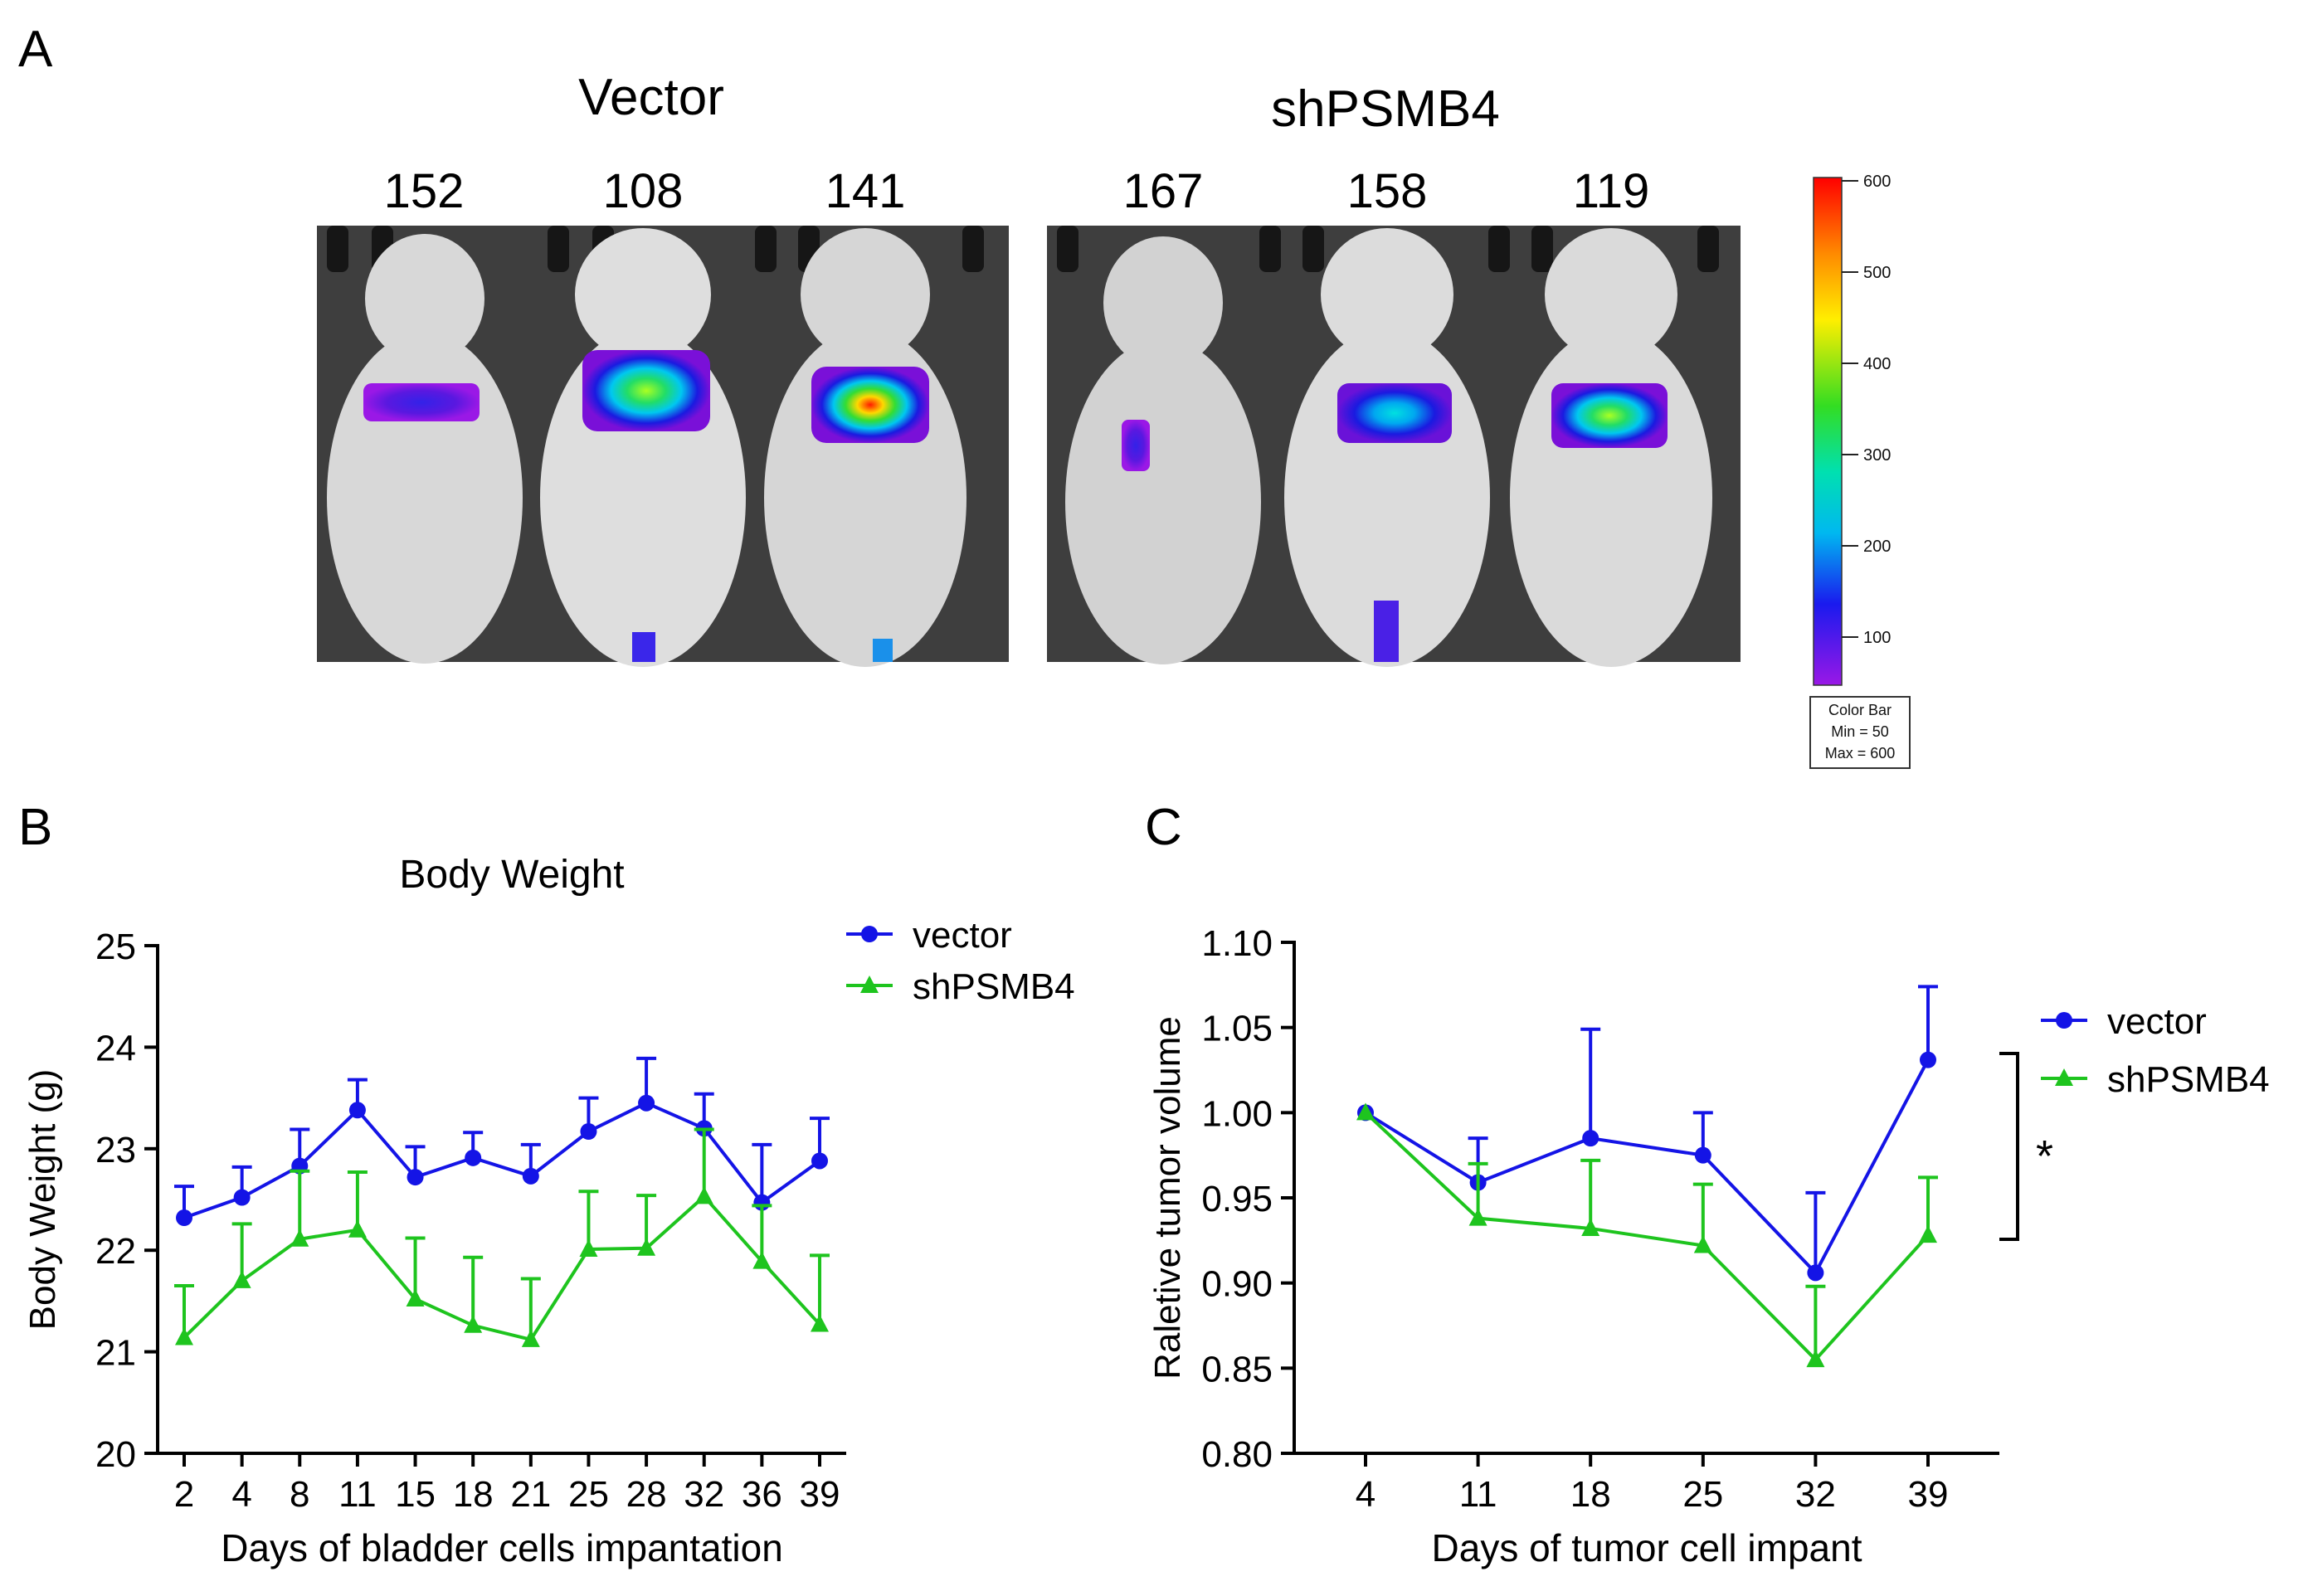 The height and width of the screenshot is (1596, 2303). What do you see at coordinates (1877, 364) in the screenshot?
I see `color-bar-tick-label: 400` at bounding box center [1877, 364].